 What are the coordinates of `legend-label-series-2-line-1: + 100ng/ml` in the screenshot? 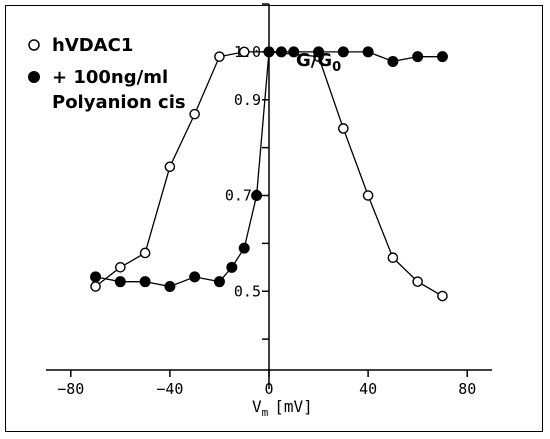 It's located at (110, 77).